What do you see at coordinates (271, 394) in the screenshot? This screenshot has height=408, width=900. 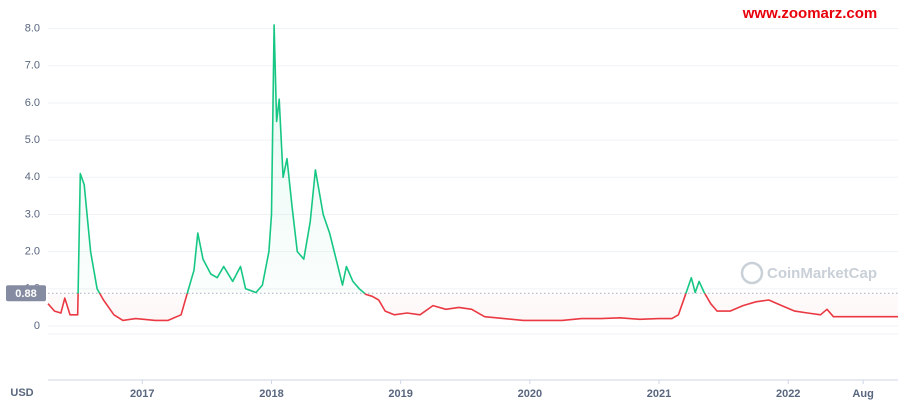 I see `x-tick-label: 2018` at bounding box center [271, 394].